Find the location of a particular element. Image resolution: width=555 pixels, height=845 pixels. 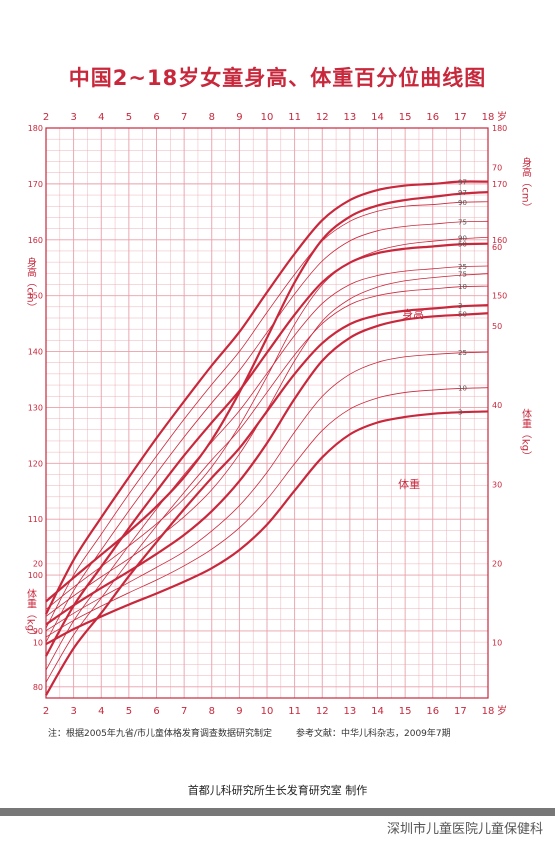

x-tick-label-top: 5 is located at coordinates (129, 117).